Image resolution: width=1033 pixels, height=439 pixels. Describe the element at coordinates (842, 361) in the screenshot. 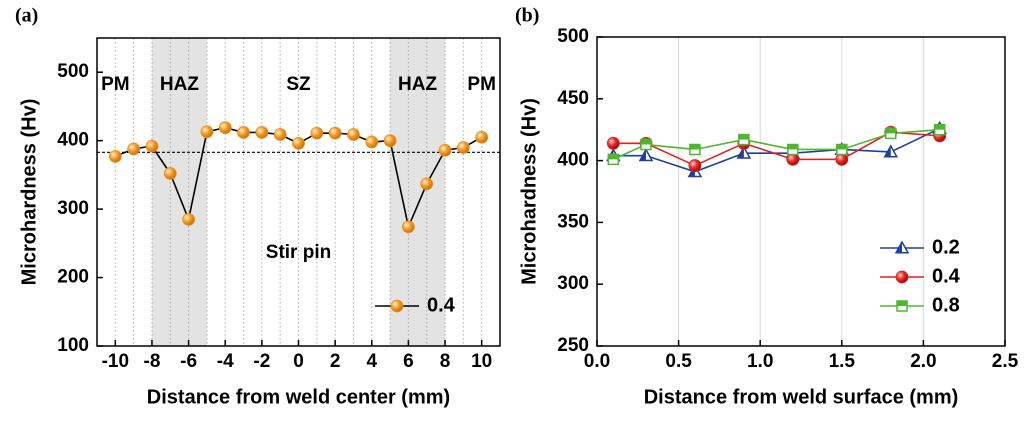

I see `x-tick-label: 1.5` at that location.